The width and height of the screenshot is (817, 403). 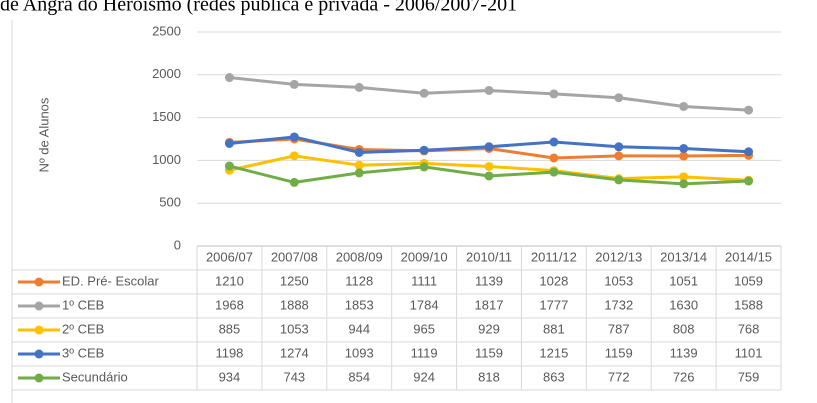 What do you see at coordinates (618, 304) in the screenshot?
I see `table-value: 1732` at bounding box center [618, 304].